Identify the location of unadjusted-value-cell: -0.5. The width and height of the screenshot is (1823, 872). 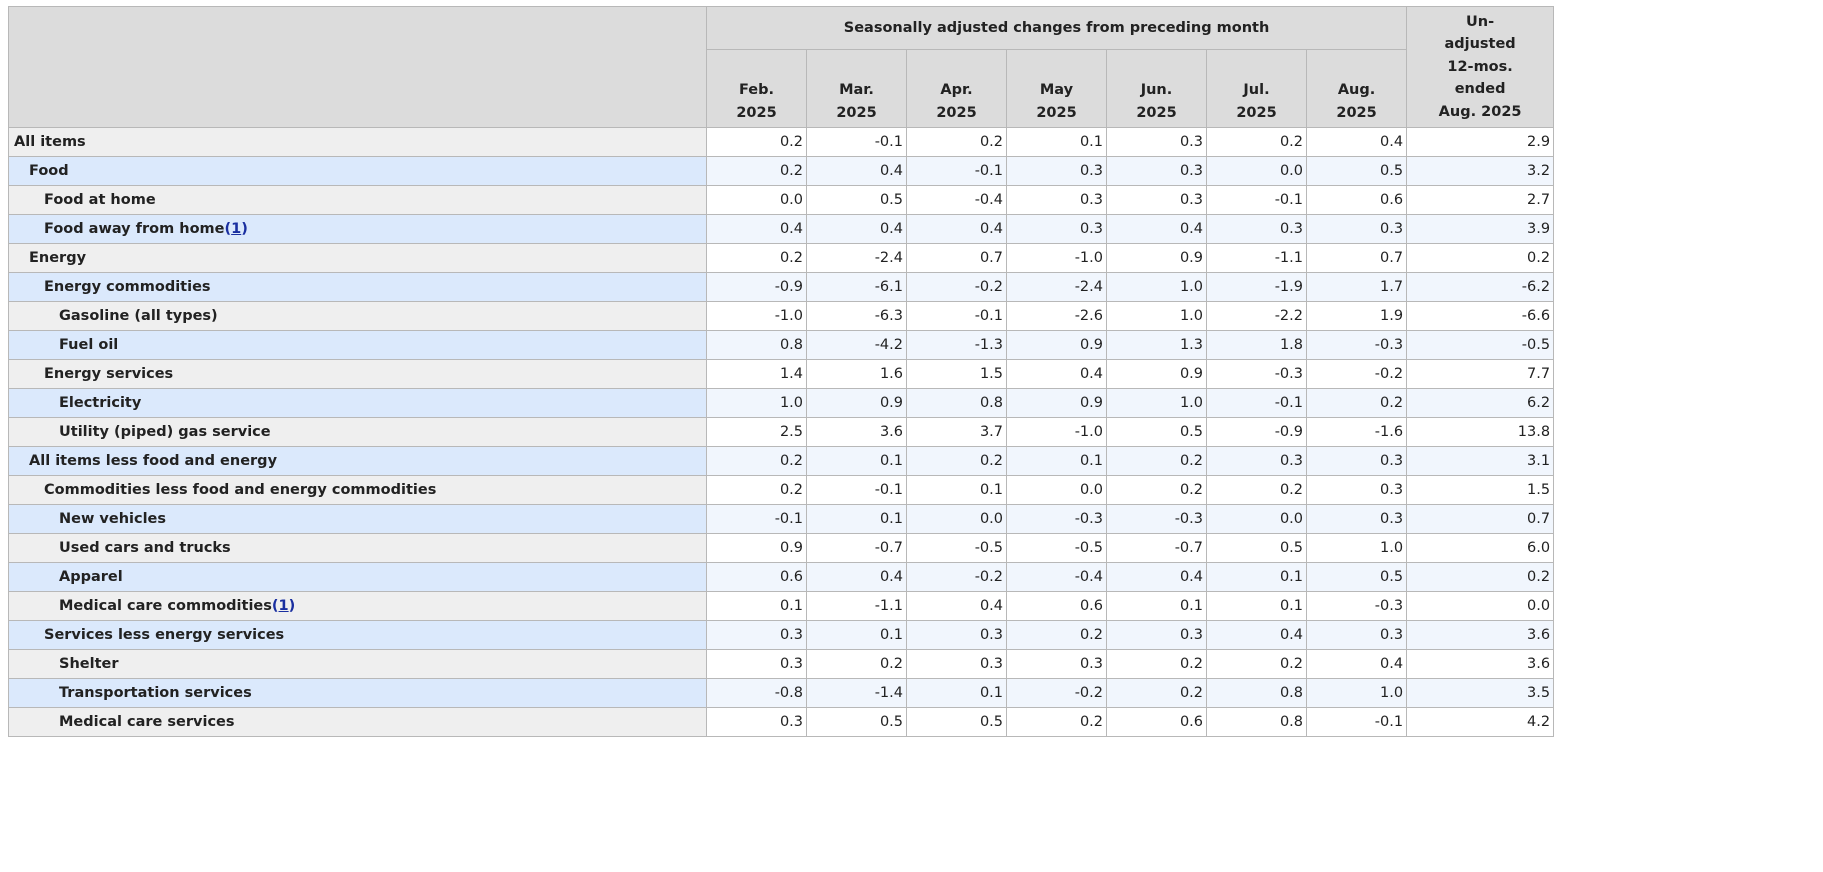
(1480, 345).